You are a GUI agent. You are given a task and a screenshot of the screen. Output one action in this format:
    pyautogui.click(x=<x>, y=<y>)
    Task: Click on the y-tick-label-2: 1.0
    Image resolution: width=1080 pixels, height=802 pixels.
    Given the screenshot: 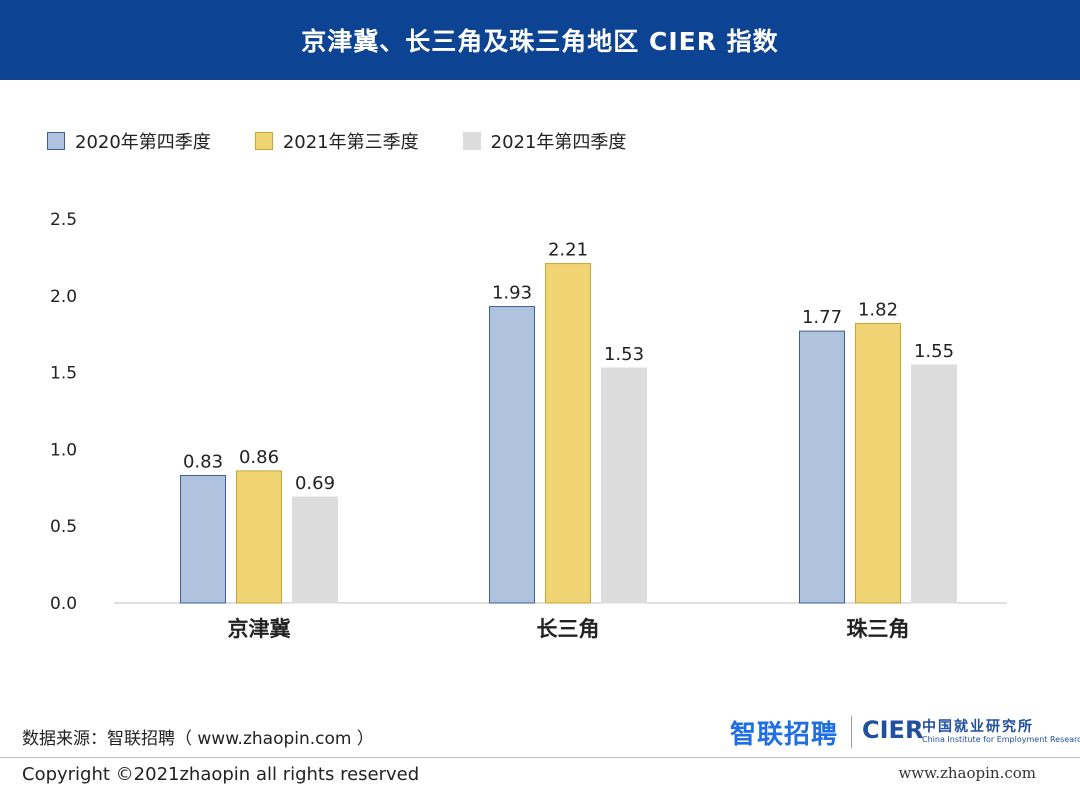 What is the action you would take?
    pyautogui.click(x=63, y=450)
    